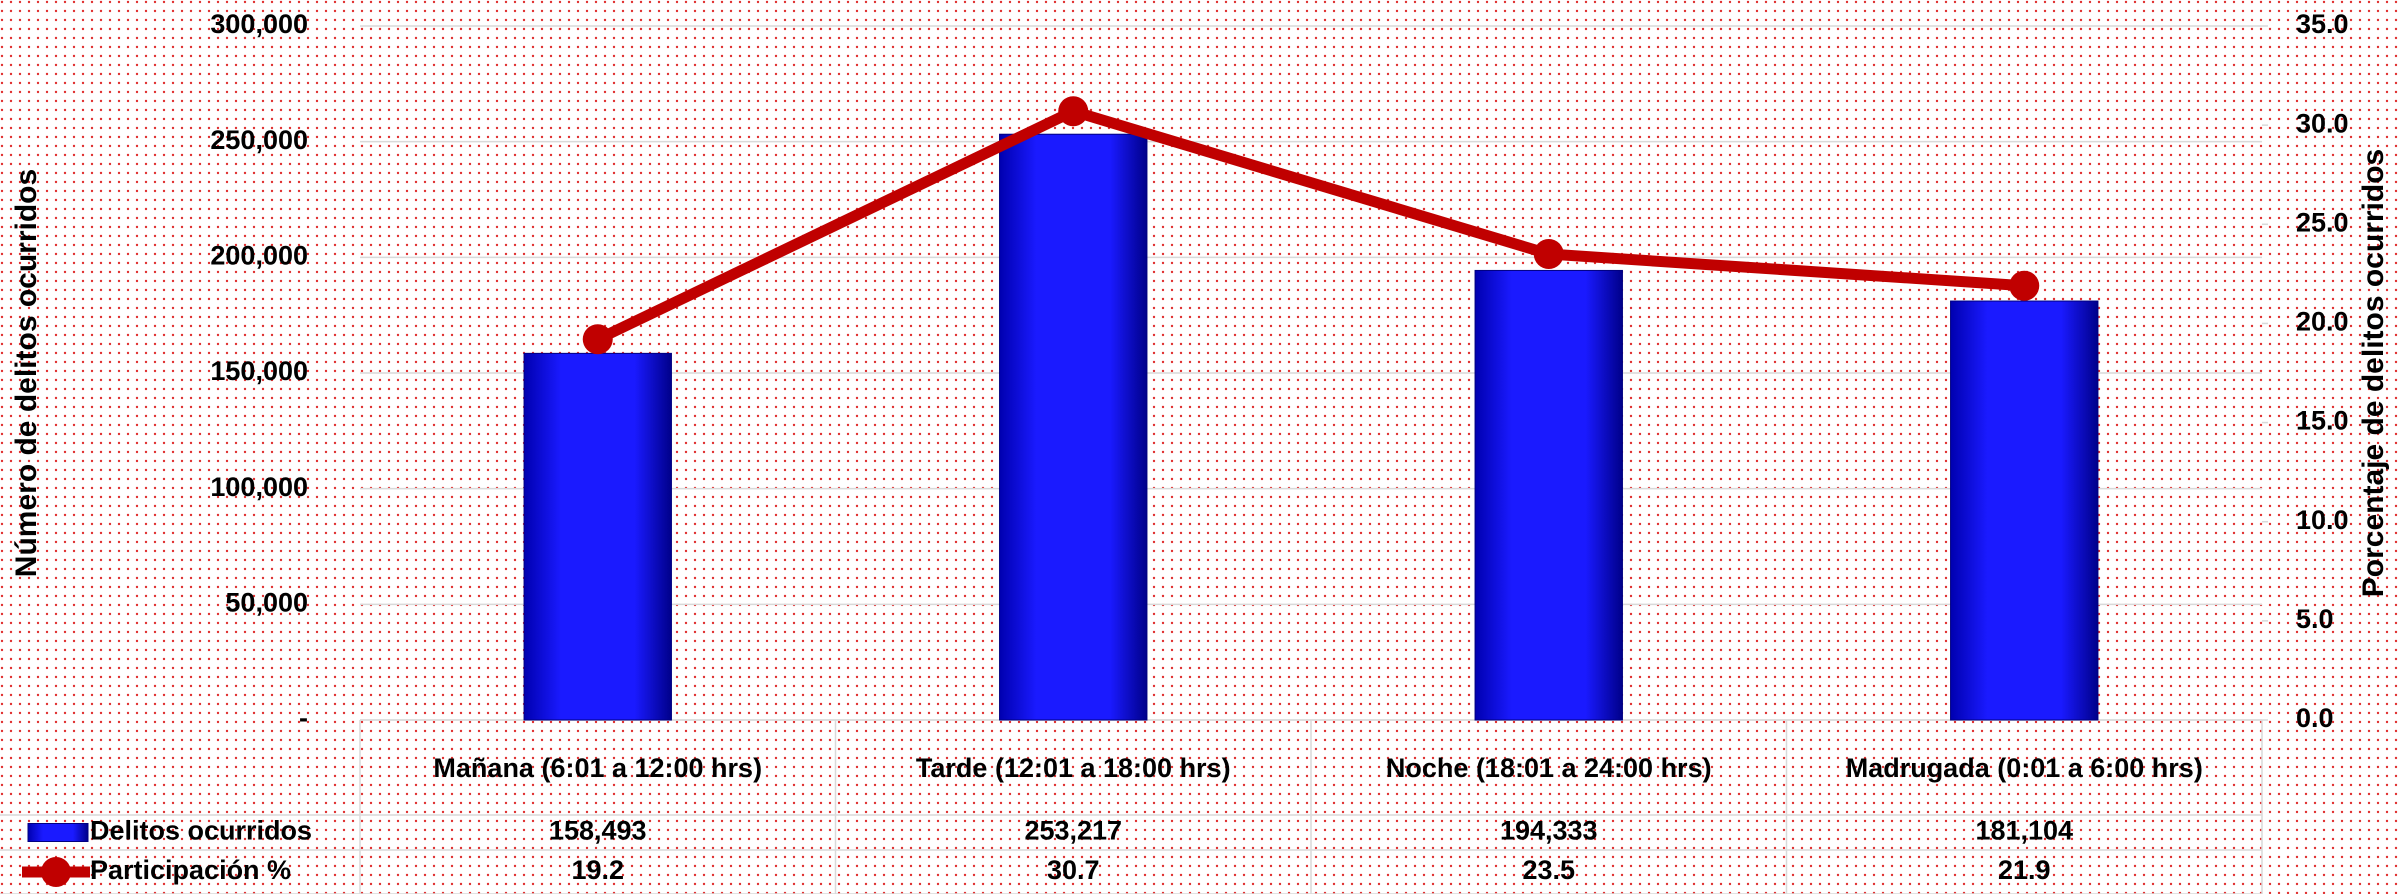  What do you see at coordinates (259, 255) in the screenshot?
I see `y-tick-label: 200,000` at bounding box center [259, 255].